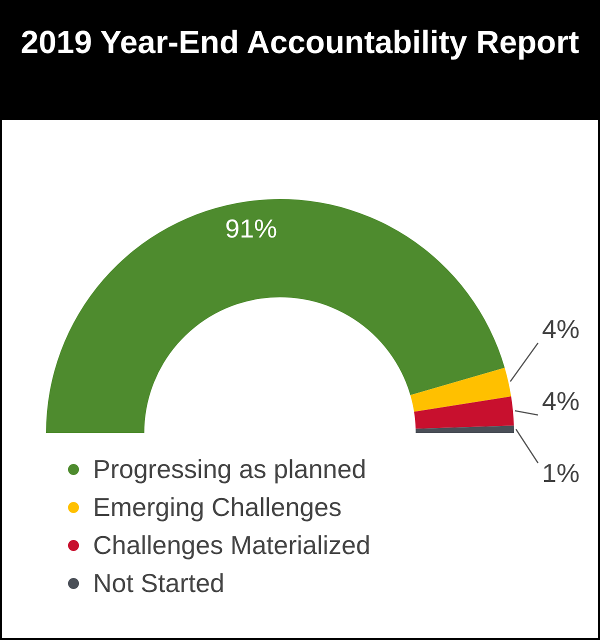 This screenshot has height=640, width=600. What do you see at coordinates (231, 545) in the screenshot?
I see `legend-label: Challenges Materialized` at bounding box center [231, 545].